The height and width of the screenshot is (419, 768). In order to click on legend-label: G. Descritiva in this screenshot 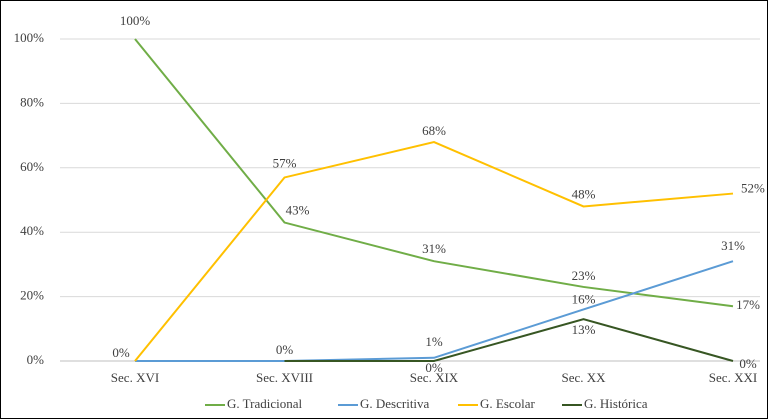, I will do `click(395, 403)`.